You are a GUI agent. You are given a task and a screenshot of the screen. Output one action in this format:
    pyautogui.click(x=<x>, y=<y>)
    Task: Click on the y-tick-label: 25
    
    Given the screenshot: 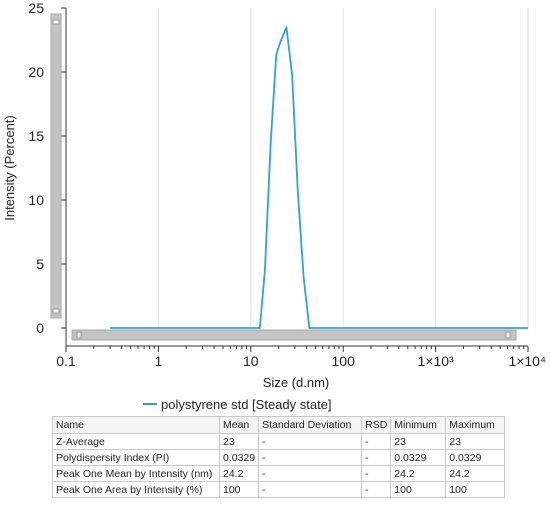 What is the action you would take?
    pyautogui.click(x=36, y=8)
    